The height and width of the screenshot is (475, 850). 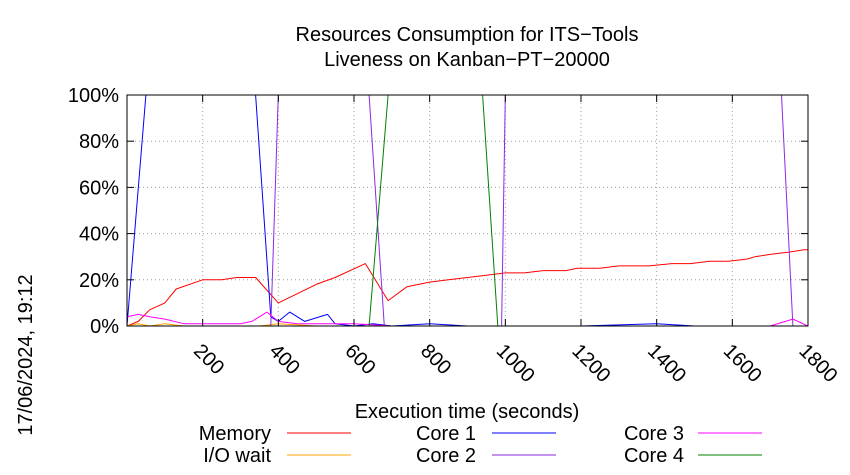 I want to click on legend-label: I/O wait, so click(x=237, y=456).